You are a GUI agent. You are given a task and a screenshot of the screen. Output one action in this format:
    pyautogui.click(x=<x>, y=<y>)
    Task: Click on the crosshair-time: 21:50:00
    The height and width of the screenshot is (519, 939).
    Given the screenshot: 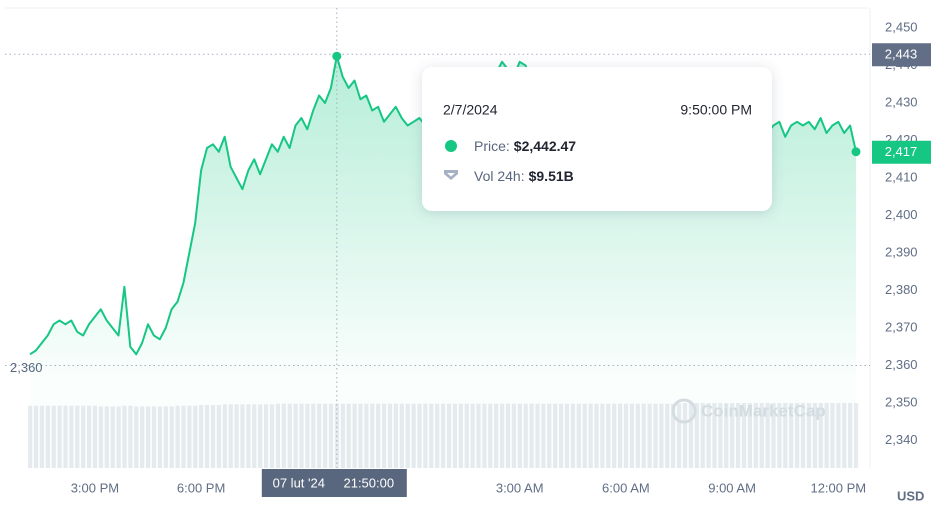 What is the action you would take?
    pyautogui.click(x=368, y=482)
    